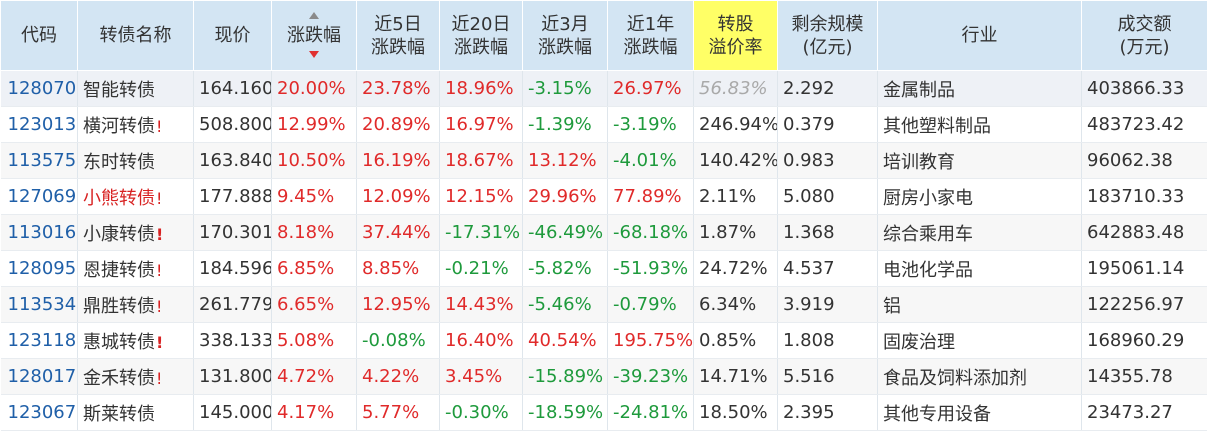  Describe the element at coordinates (565, 412) in the screenshot. I see `chg3m-cell: -18.59%` at that location.